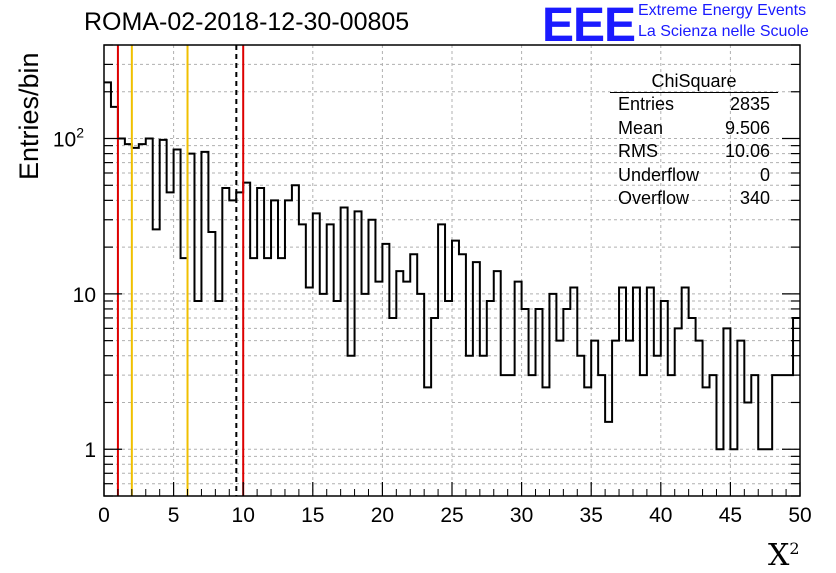 This screenshot has width=836, height=573. I want to click on stats-title: ChiSquare, so click(694, 81).